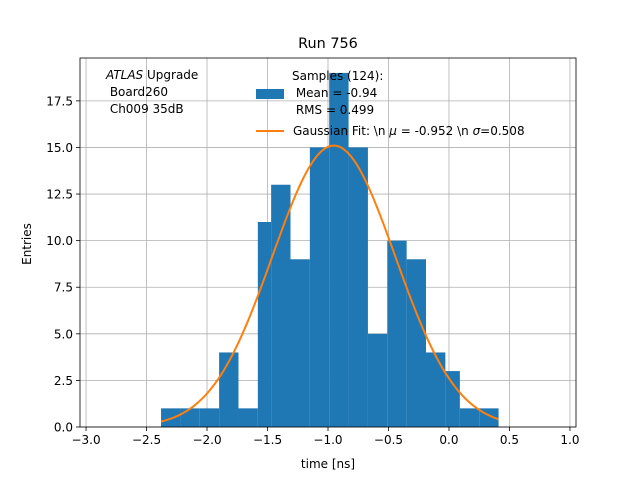 This screenshot has height=480, width=640. Describe the element at coordinates (59, 195) in the screenshot. I see `y-tick-label: 12.5` at that location.